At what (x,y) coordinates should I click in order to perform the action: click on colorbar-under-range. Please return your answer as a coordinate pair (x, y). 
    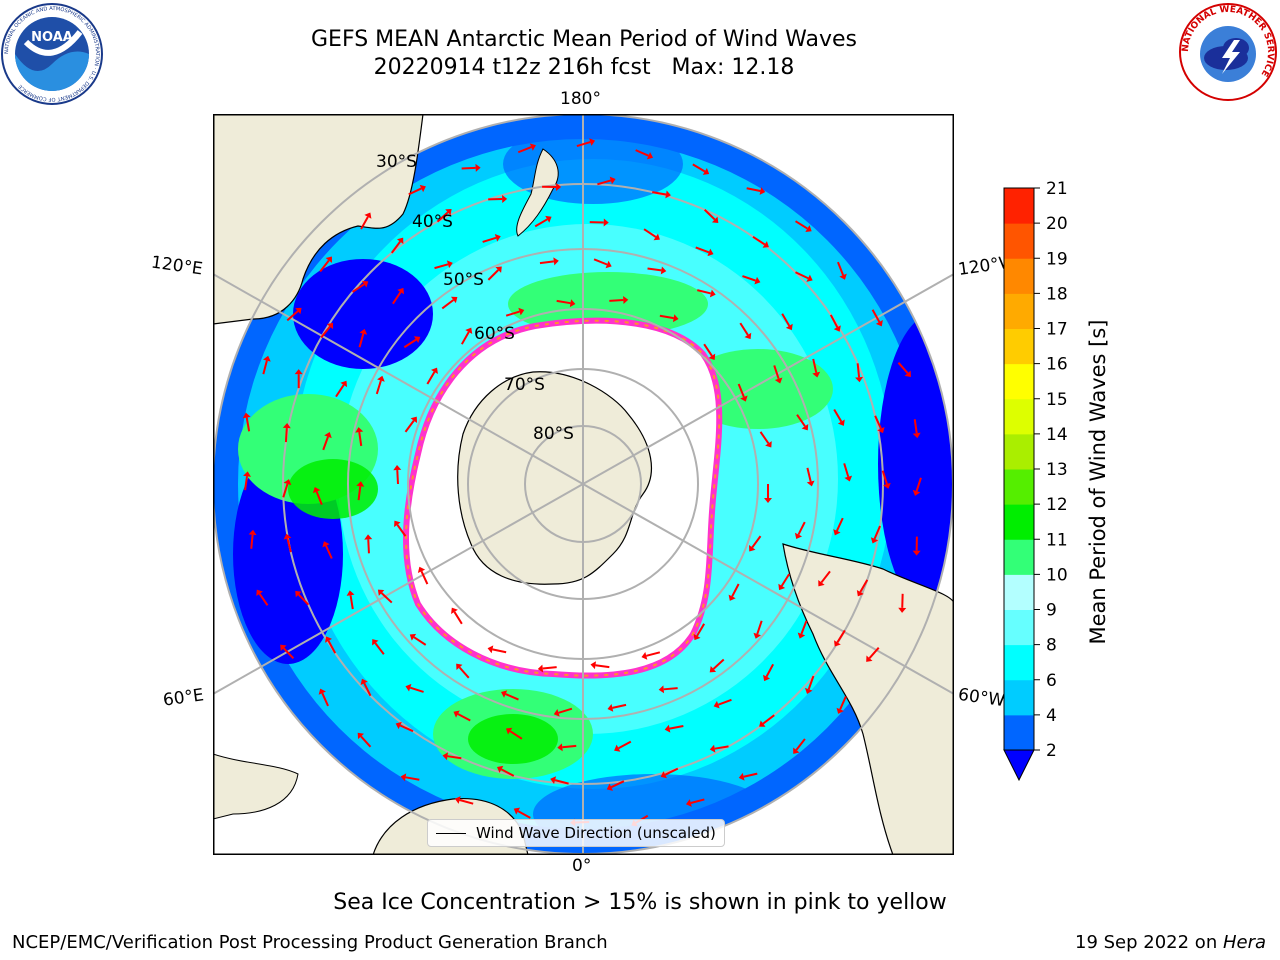
    Looking at the image, I should click on (1019, 765).